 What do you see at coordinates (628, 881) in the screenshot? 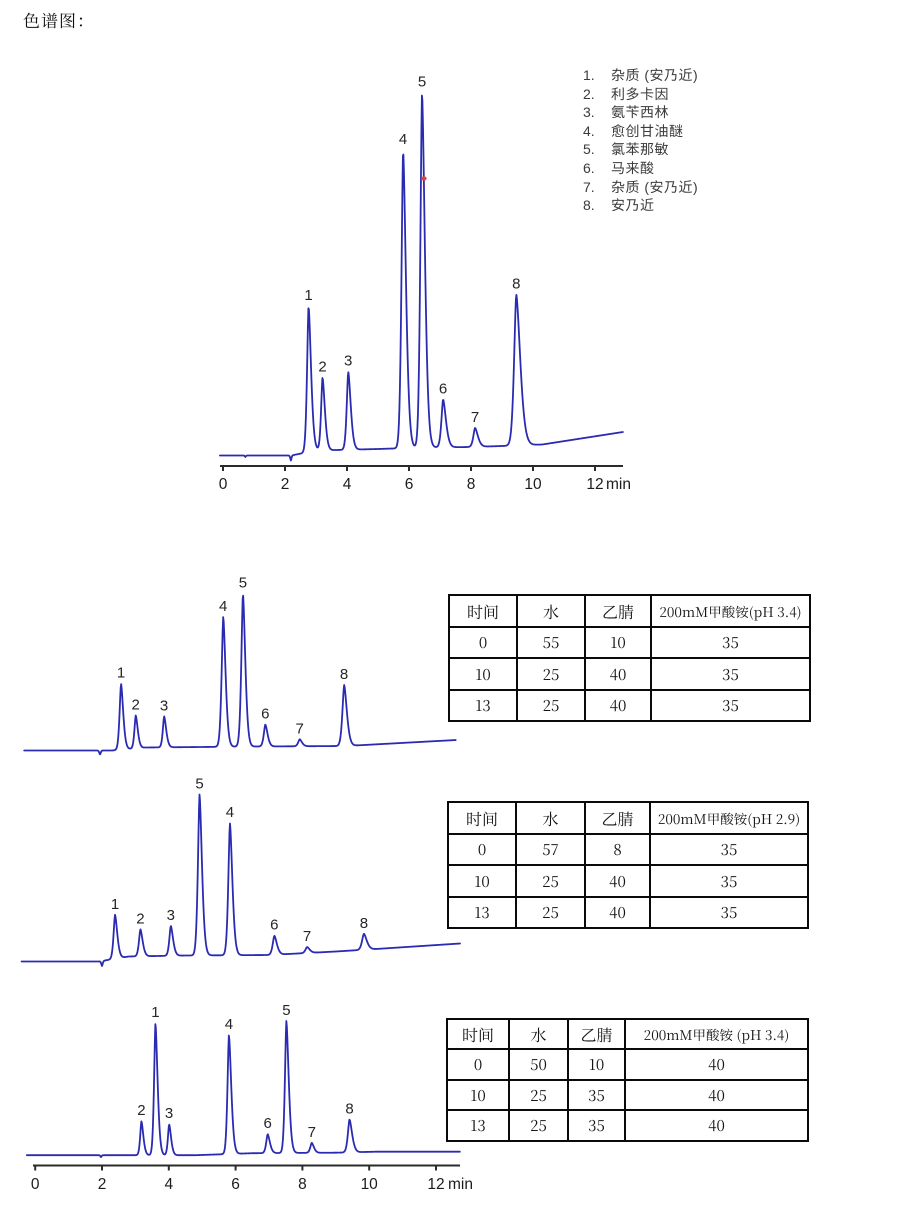
I see `table-row: 10 25 40 35` at bounding box center [628, 881].